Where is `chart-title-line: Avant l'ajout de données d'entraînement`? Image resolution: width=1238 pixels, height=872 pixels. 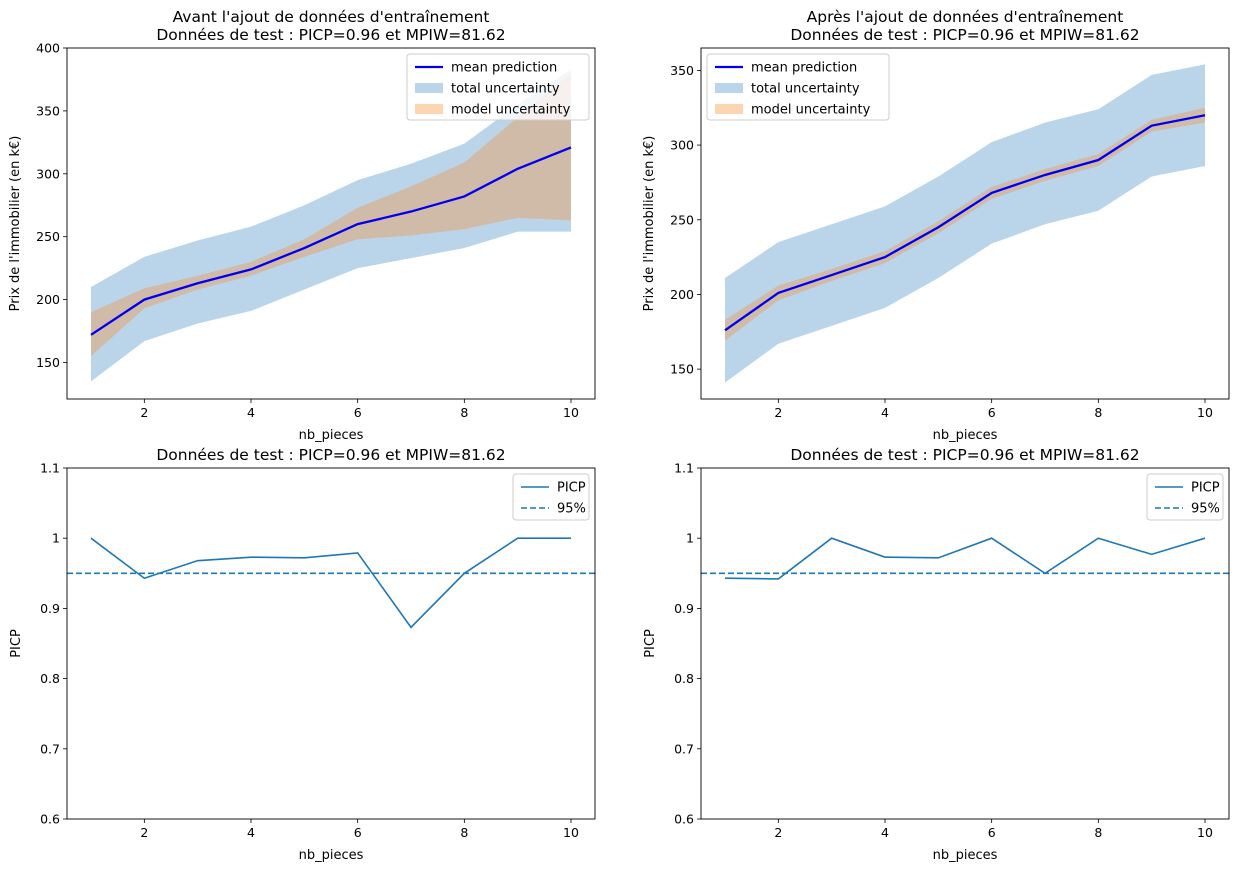 chart-title-line: Avant l'ajout de données d'entraînement is located at coordinates (331, 17).